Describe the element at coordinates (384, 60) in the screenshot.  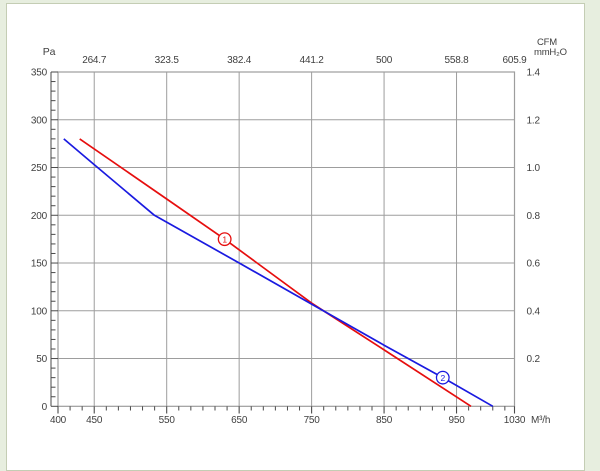
I see `x-top-tick-label: 500` at that location.